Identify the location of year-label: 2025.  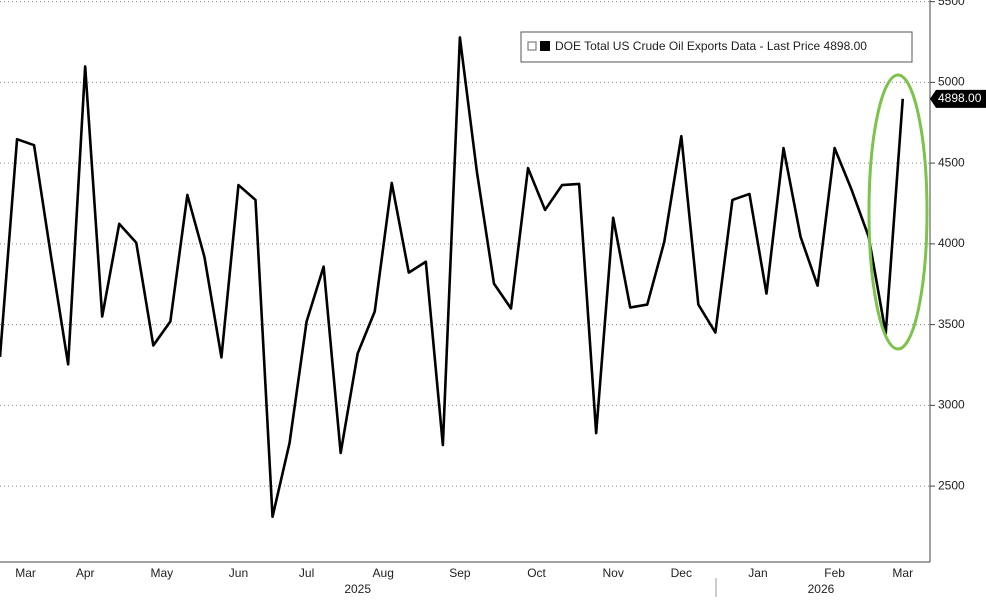
(357, 589).